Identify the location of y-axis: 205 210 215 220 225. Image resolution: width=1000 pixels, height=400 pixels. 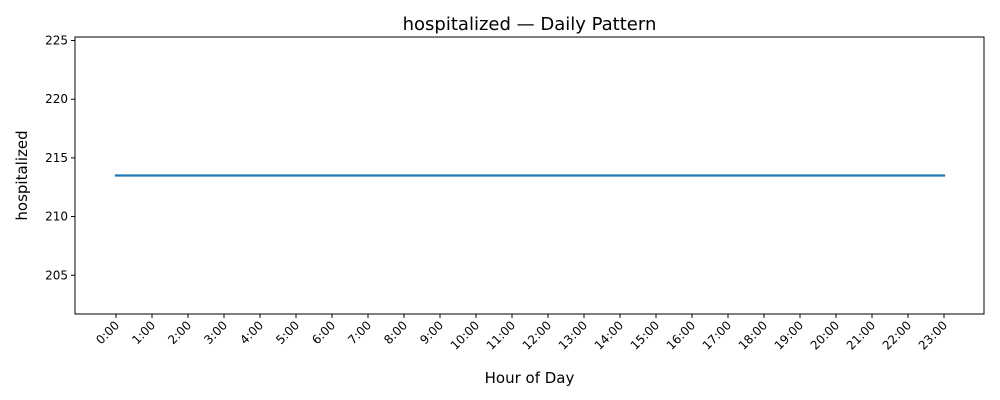
(60, 158).